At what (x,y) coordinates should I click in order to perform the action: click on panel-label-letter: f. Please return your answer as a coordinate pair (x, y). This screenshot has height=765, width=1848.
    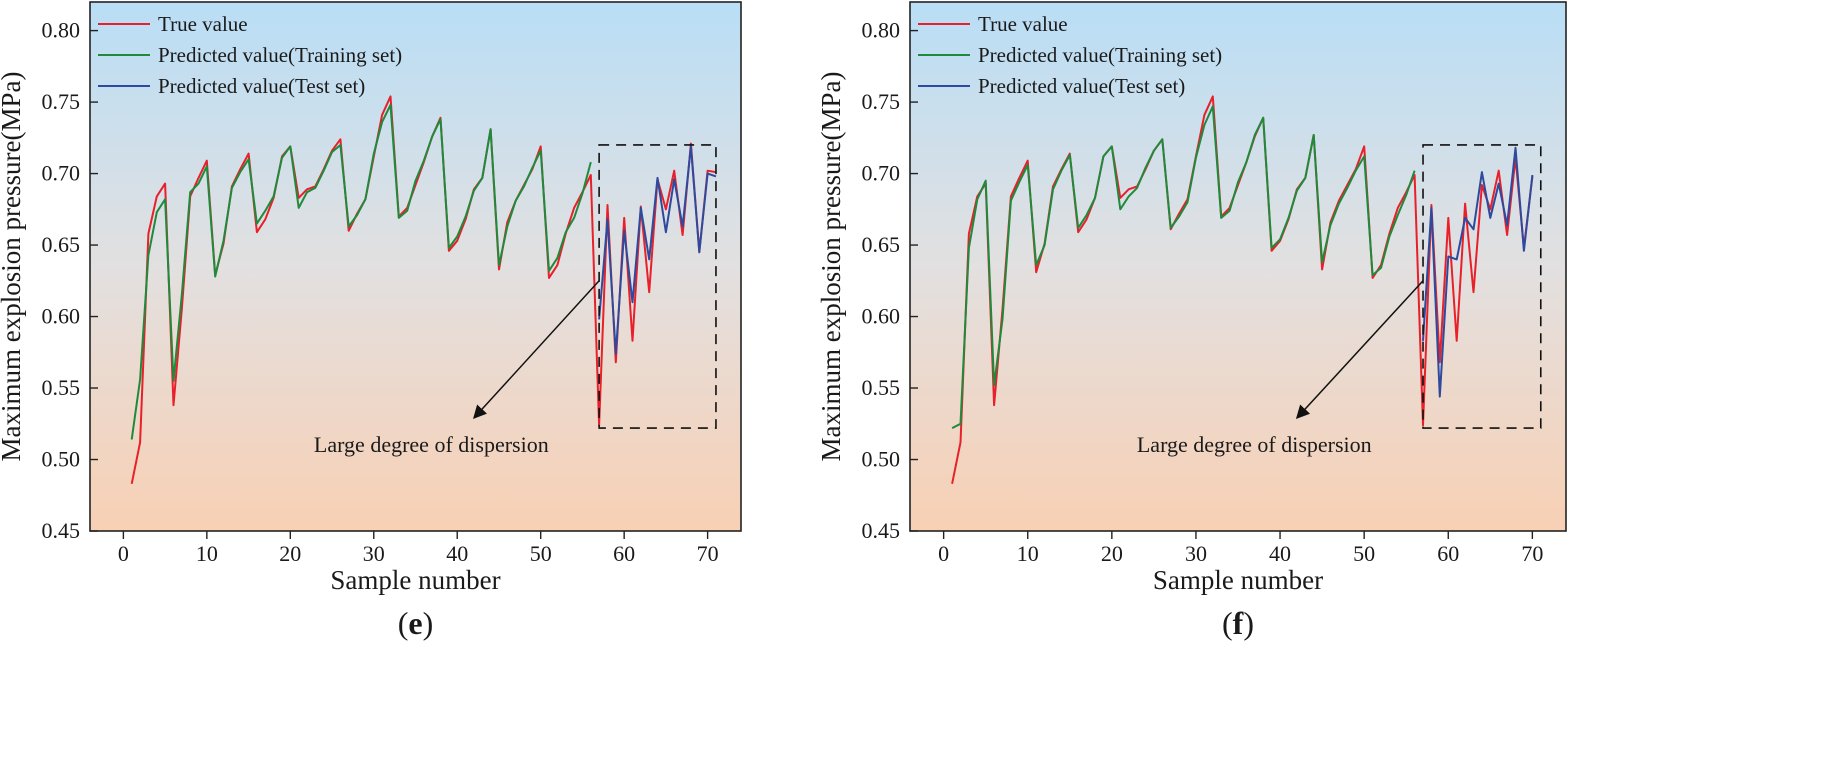
    Looking at the image, I should click on (1238, 623).